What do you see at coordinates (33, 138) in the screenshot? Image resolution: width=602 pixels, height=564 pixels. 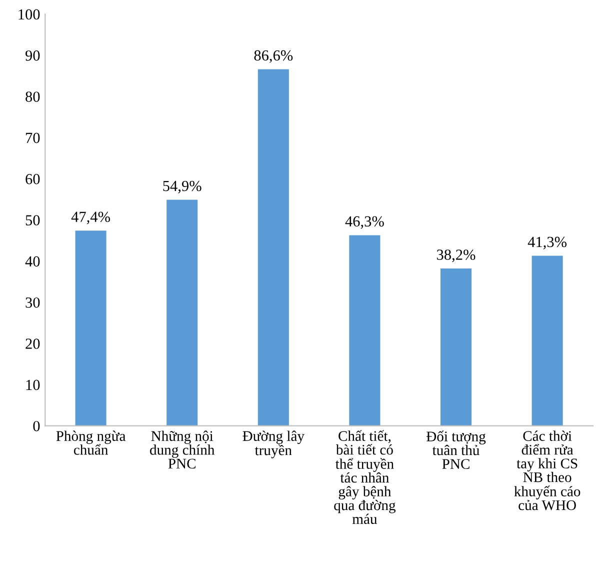 I see `y-tick-label: 70` at bounding box center [33, 138].